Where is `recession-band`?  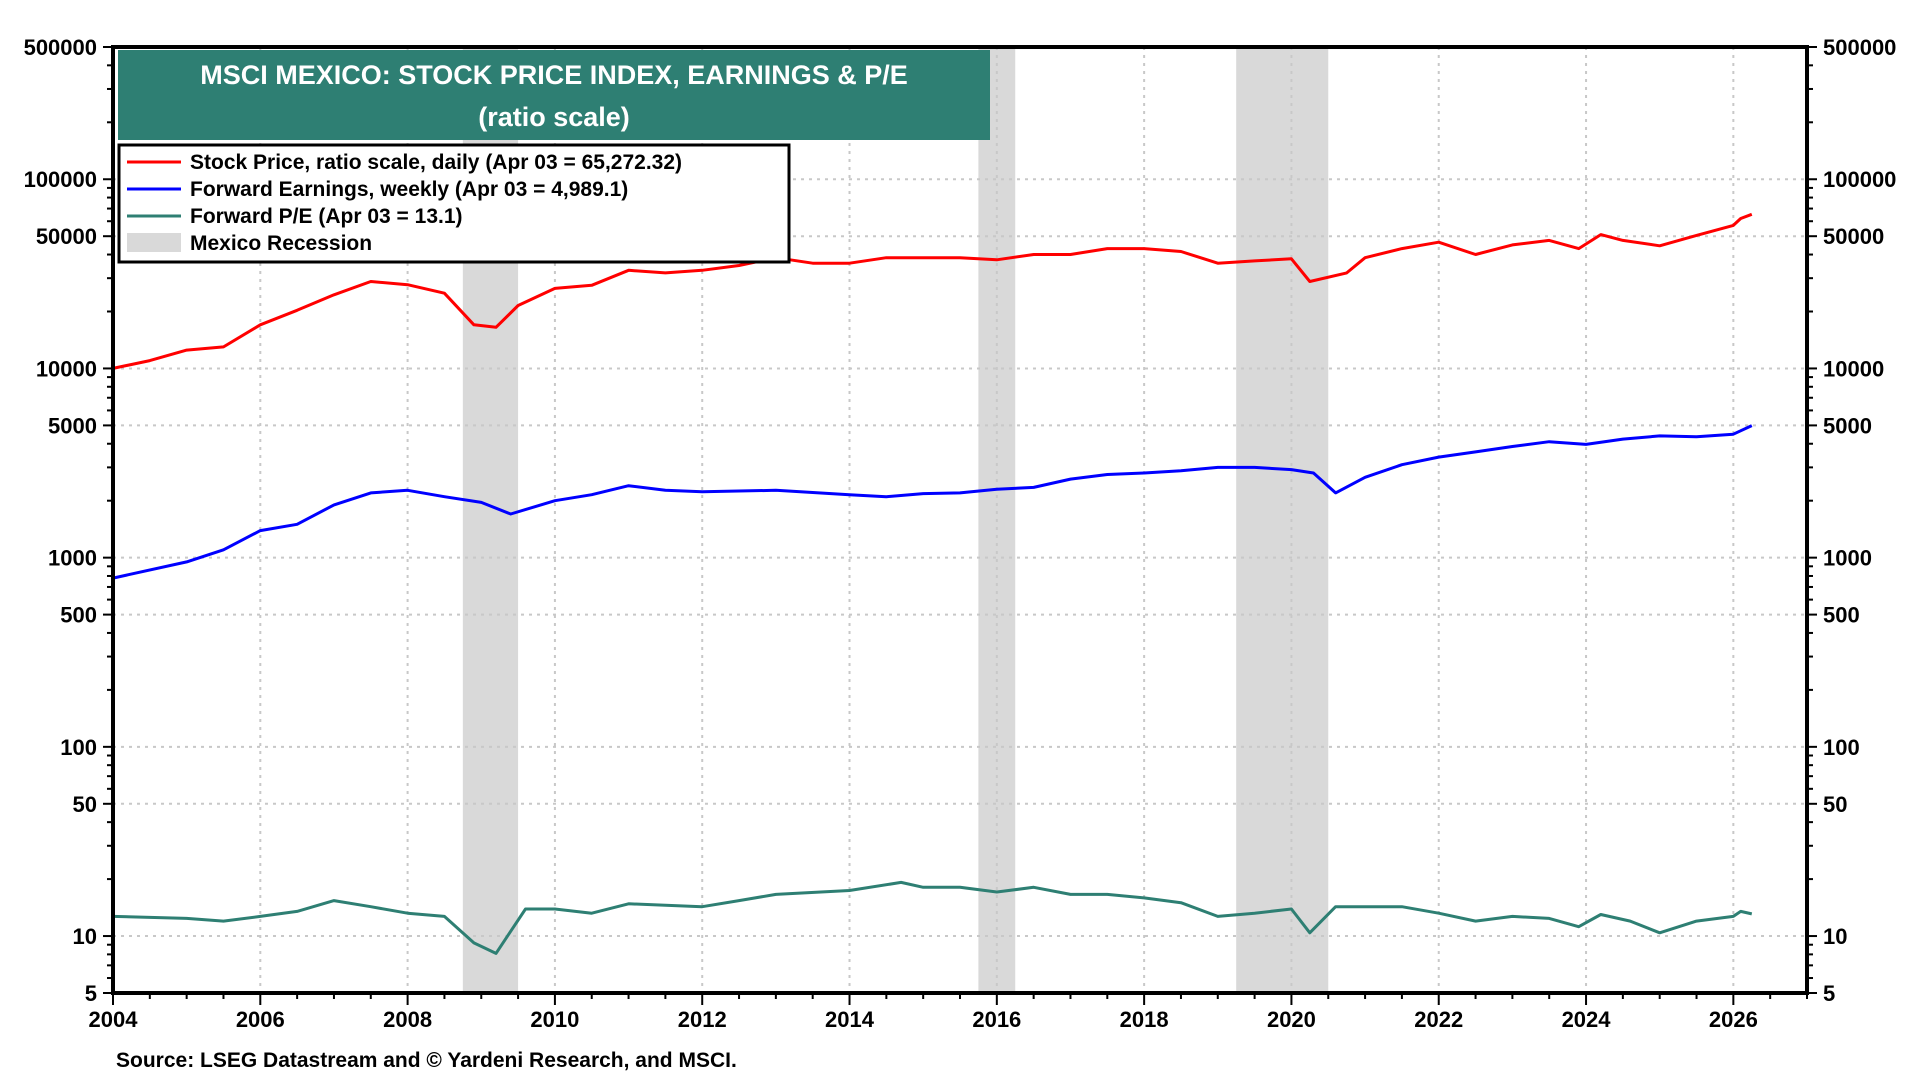 recession-band is located at coordinates (1282, 520).